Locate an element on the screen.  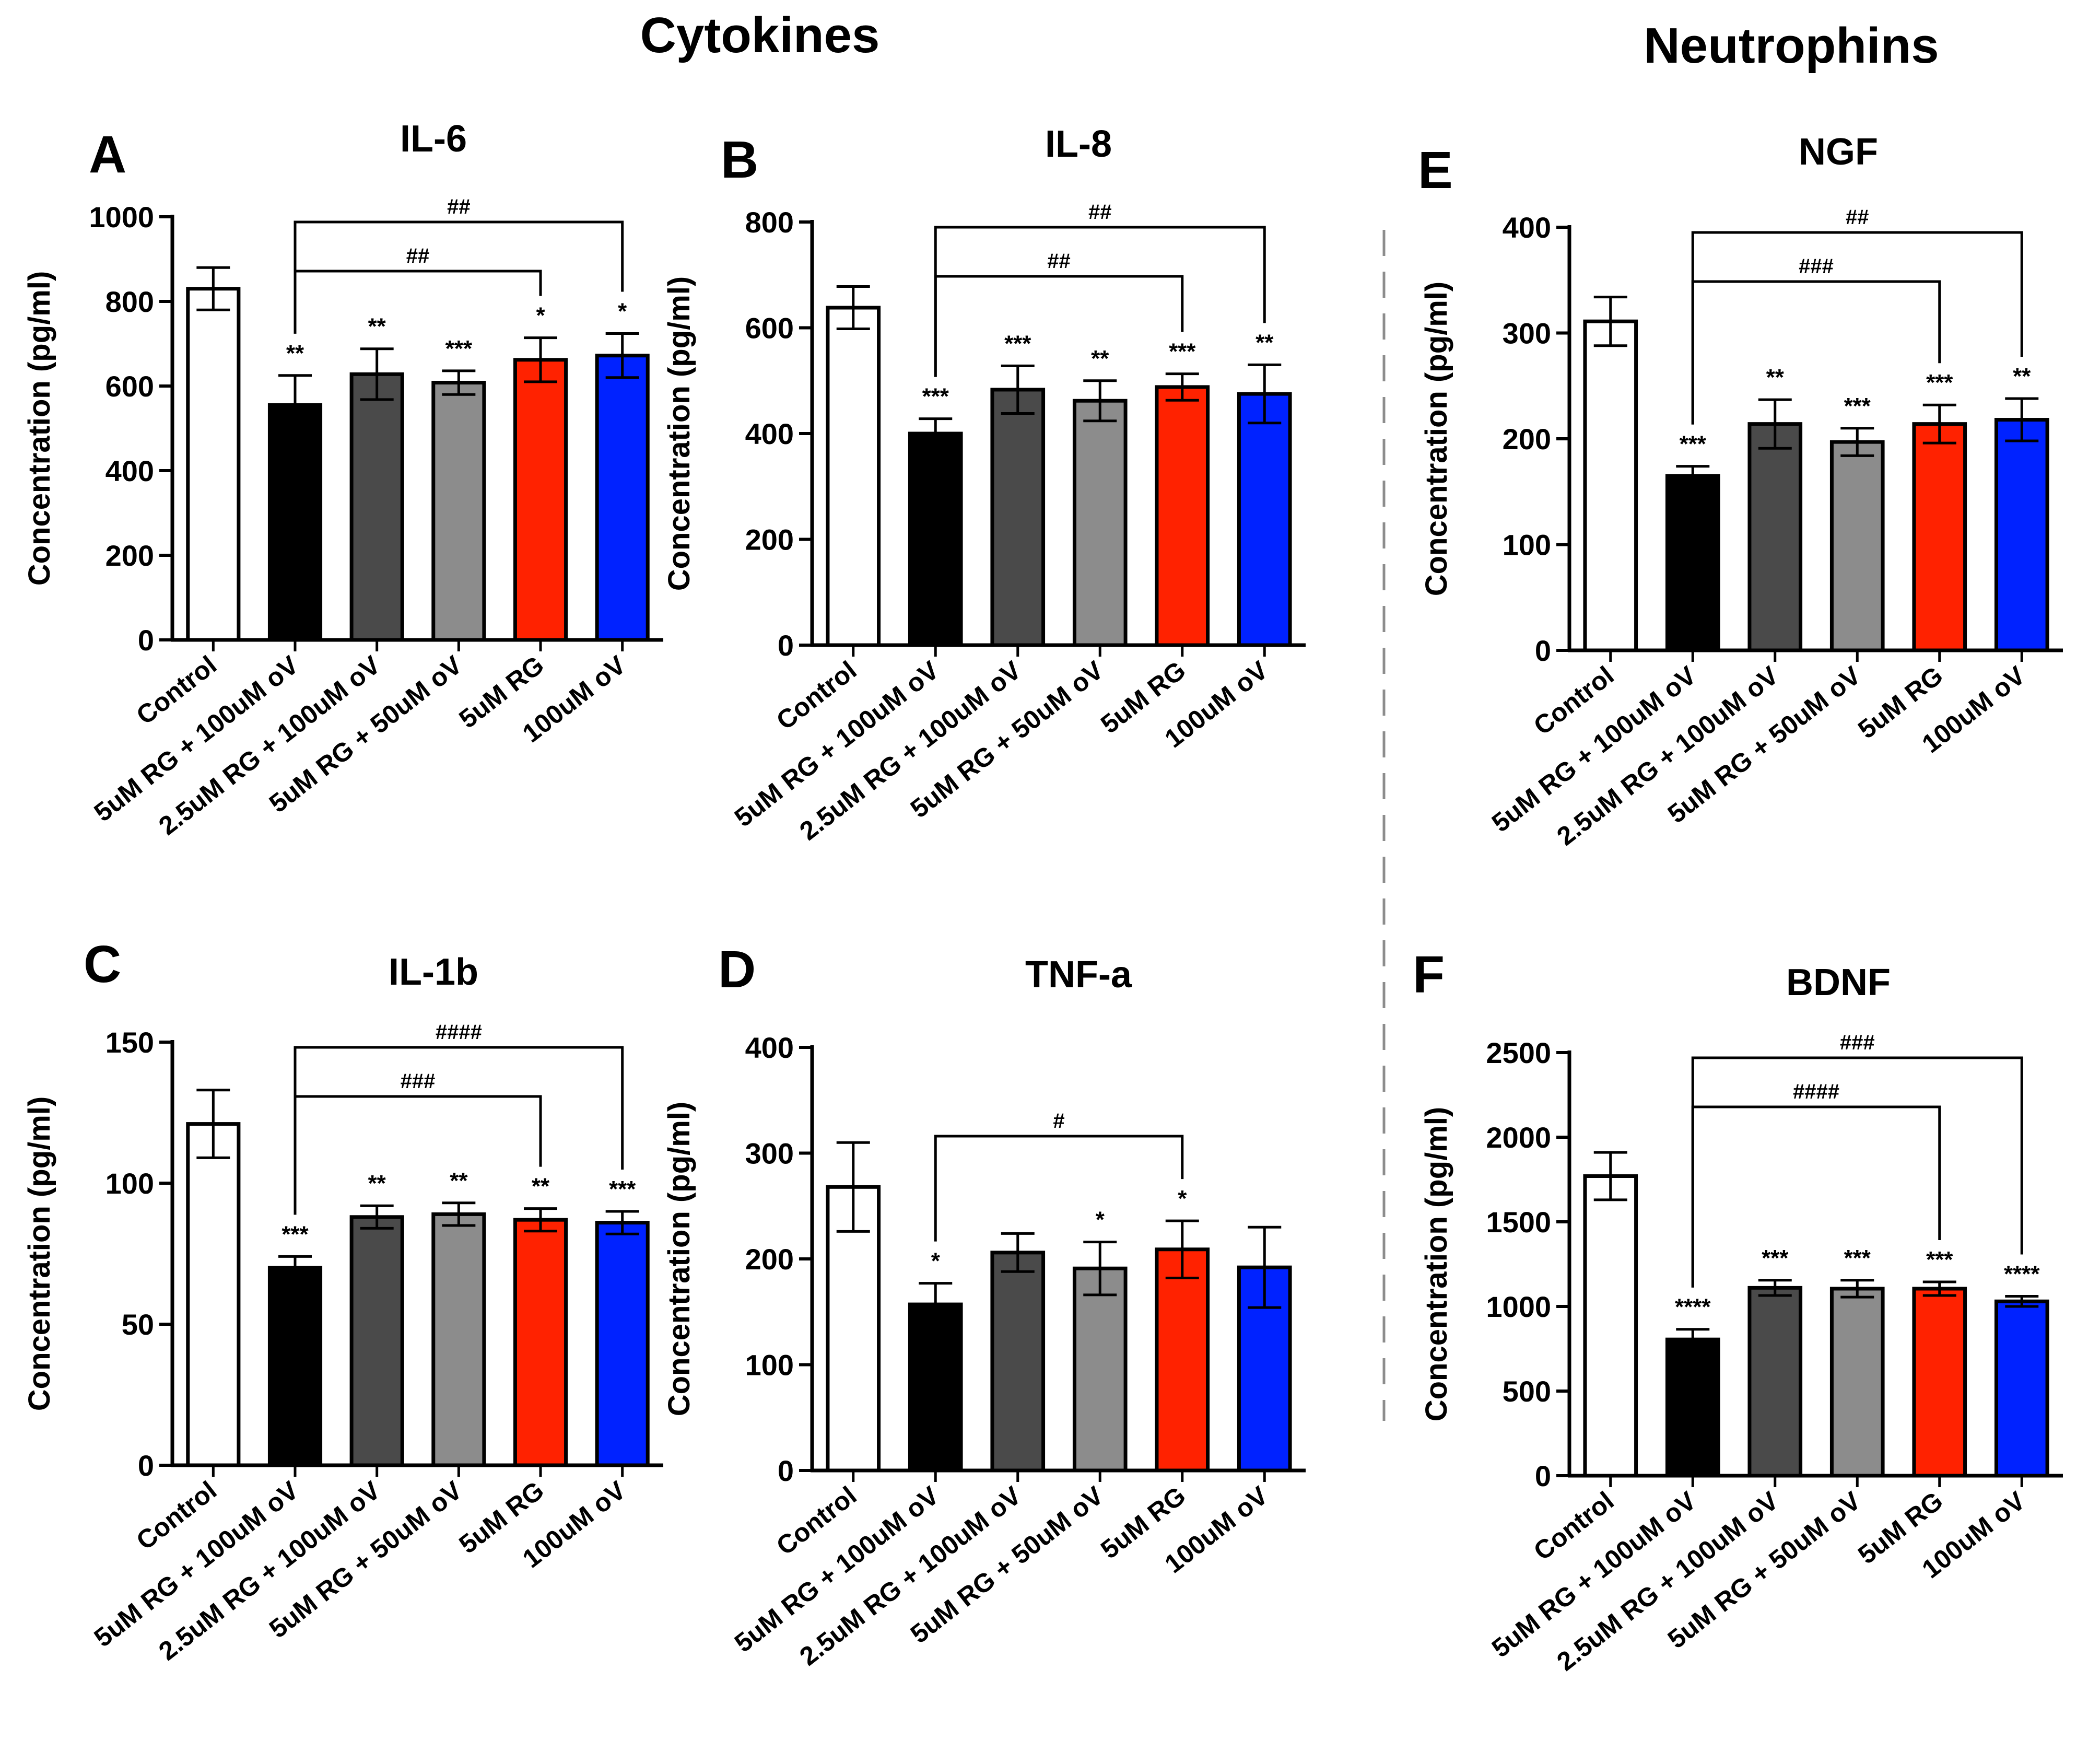
y-tick-label: 2500 is located at coordinates (1518, 1052).